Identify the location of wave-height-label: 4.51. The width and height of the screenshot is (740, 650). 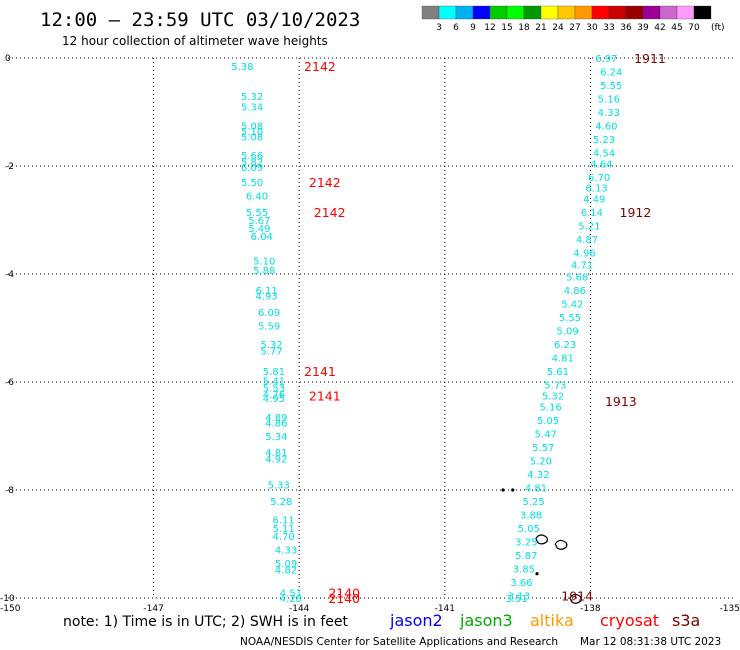
(291, 594).